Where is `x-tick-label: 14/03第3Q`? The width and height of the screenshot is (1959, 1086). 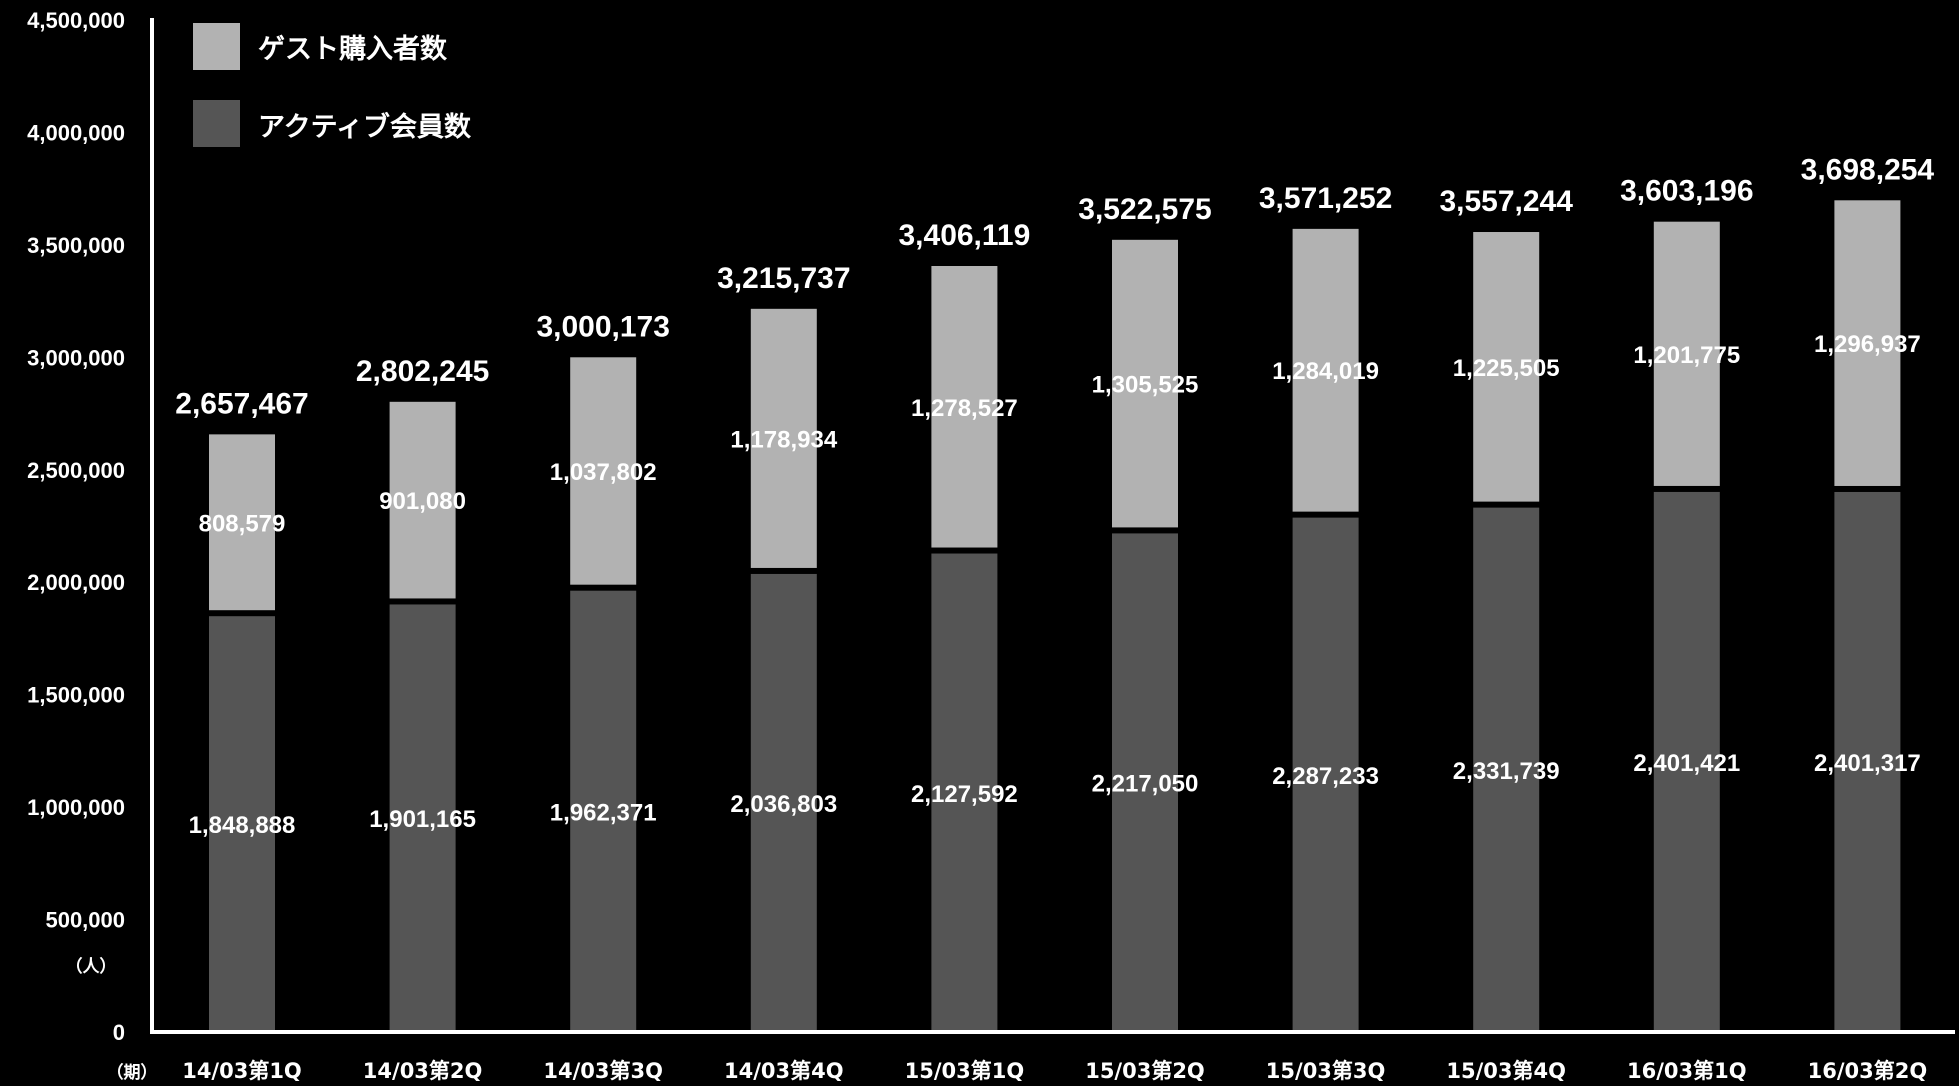 x-tick-label: 14/03第3Q is located at coordinates (603, 1071).